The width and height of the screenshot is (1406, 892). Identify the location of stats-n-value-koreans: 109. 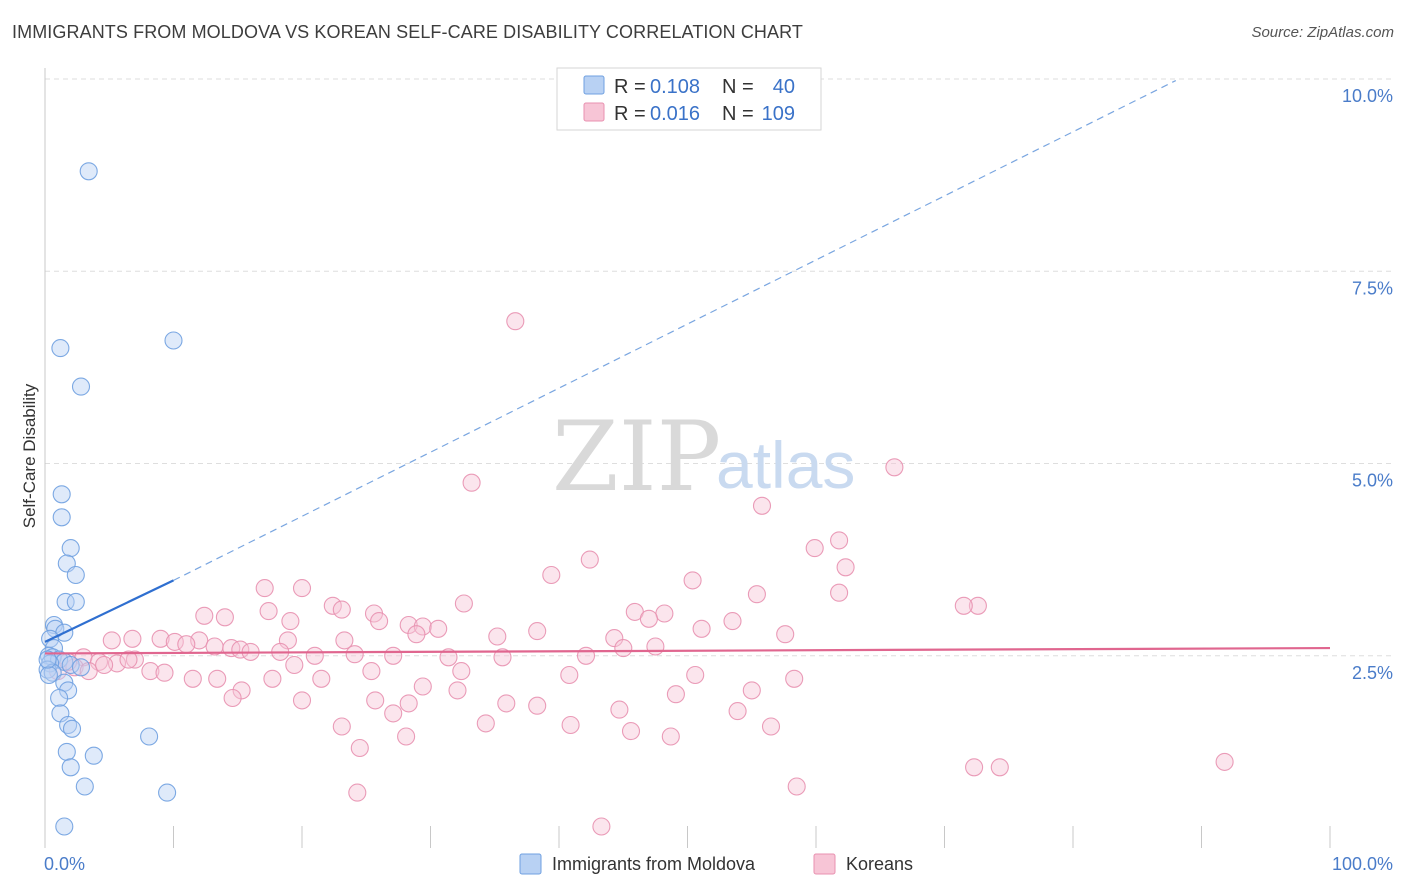
(778, 114).